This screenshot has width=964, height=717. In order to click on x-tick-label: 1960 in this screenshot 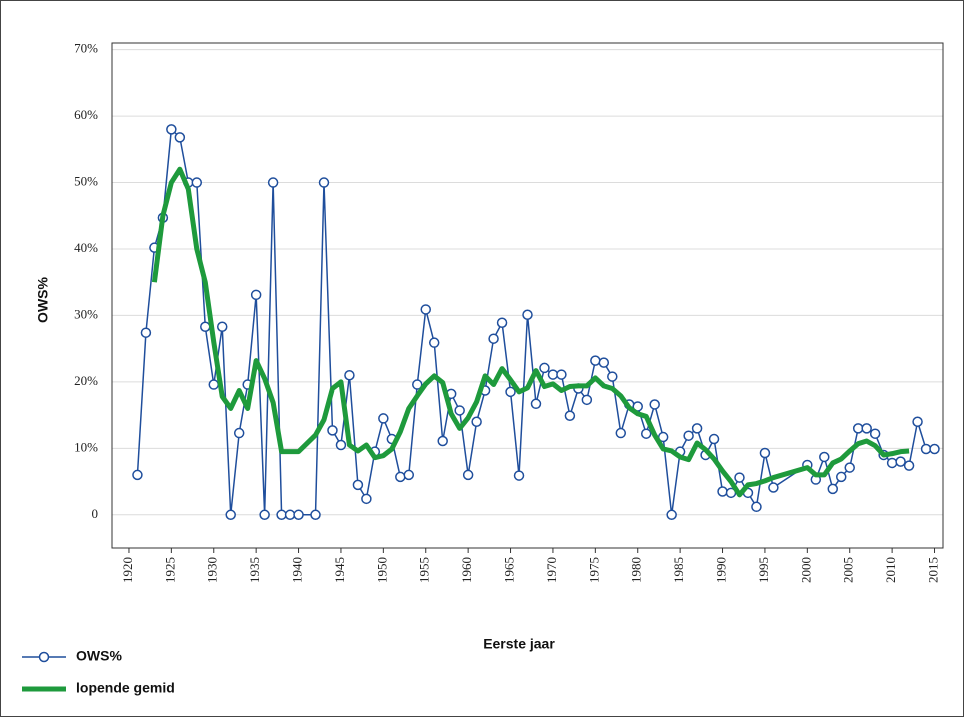, I will do `click(466, 570)`.